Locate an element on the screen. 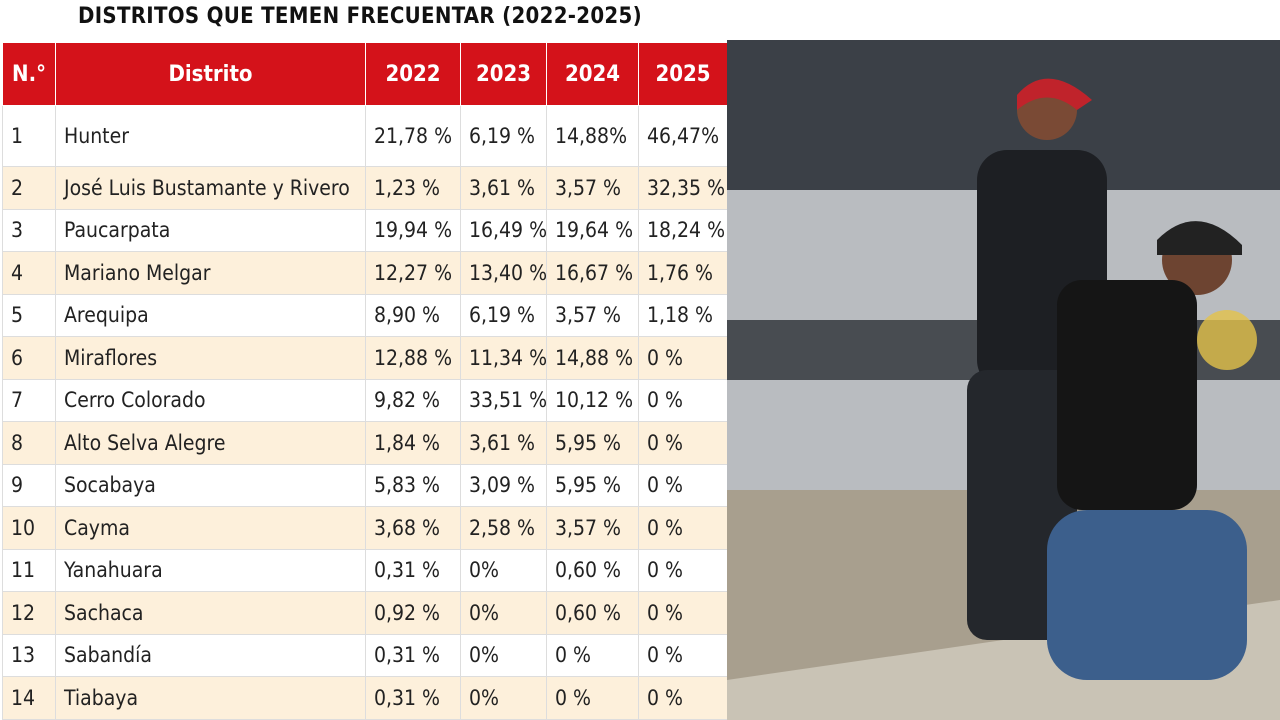 The height and width of the screenshot is (720, 1280). row-number: 14 is located at coordinates (29, 698).